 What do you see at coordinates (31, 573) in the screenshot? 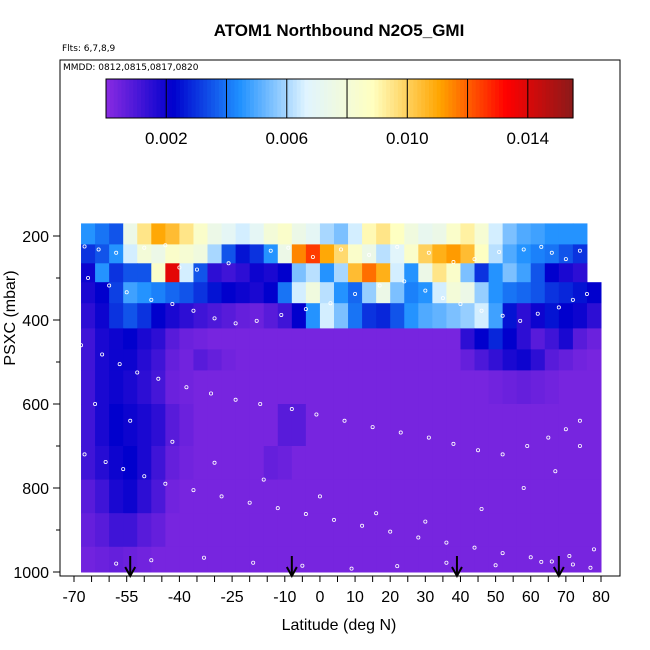
I see `y-axis-tick-label: 1000` at bounding box center [31, 573].